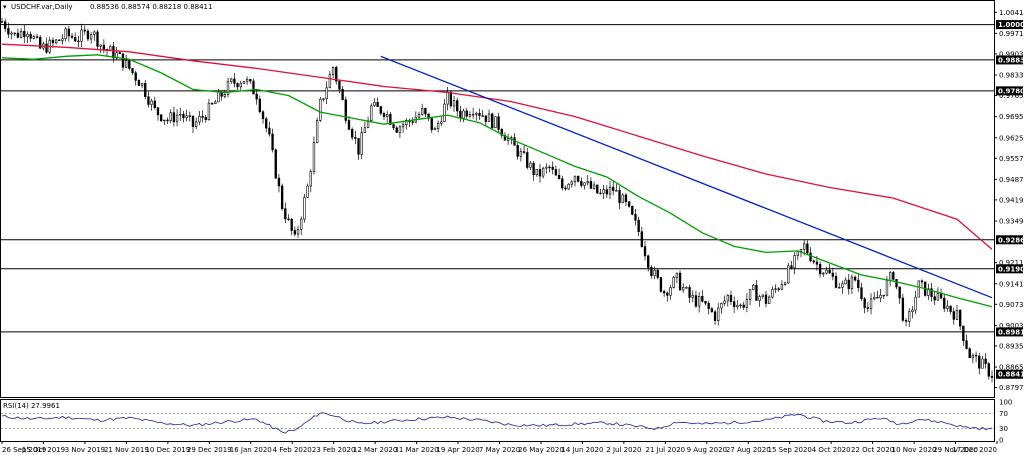  I want to click on rsi-tick-label: 0, so click(1001, 441).